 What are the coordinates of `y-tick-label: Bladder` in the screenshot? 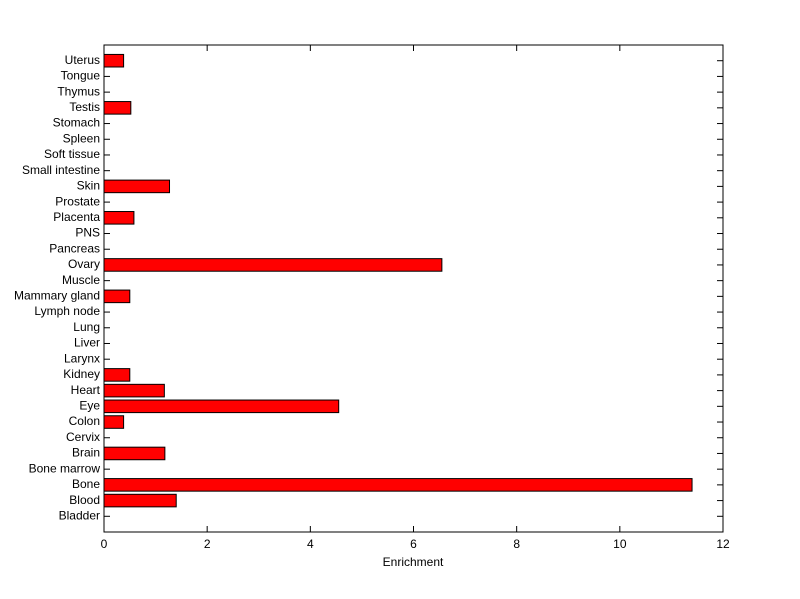 It's located at (79, 515).